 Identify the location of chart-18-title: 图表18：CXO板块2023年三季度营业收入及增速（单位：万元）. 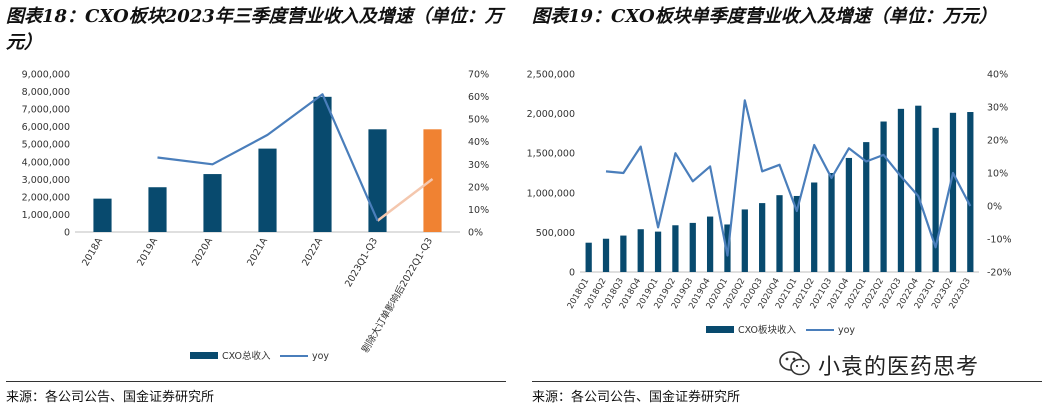
(254, 29).